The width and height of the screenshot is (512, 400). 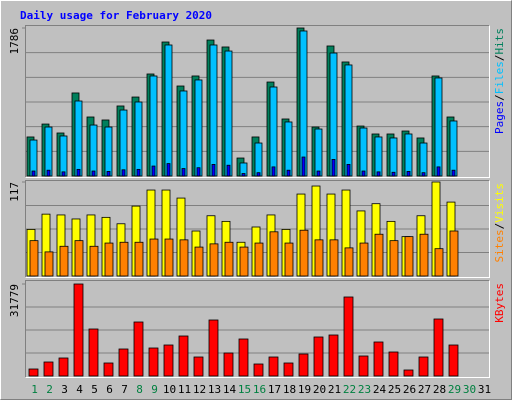 I want to click on x-tick-label: 21, so click(x=334, y=389).